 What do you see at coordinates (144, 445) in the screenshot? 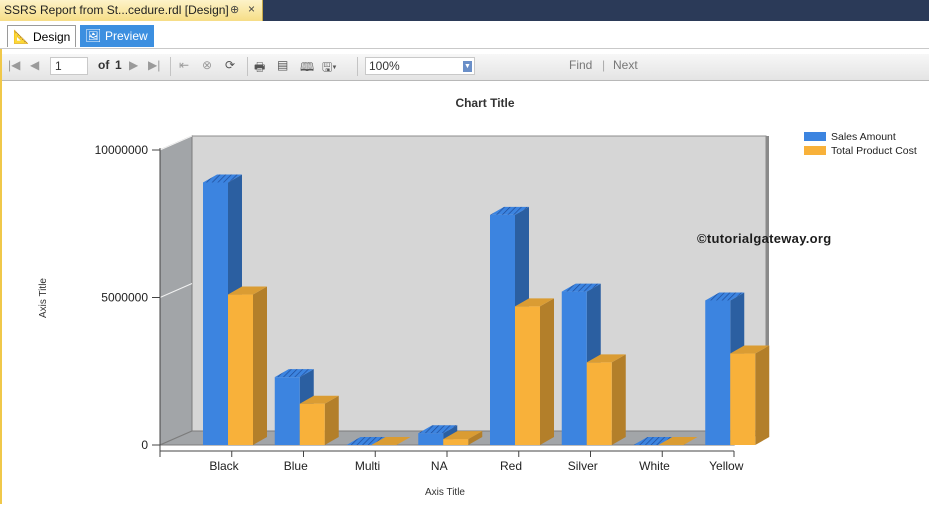
I see `y-tick-label: 0` at bounding box center [144, 445].